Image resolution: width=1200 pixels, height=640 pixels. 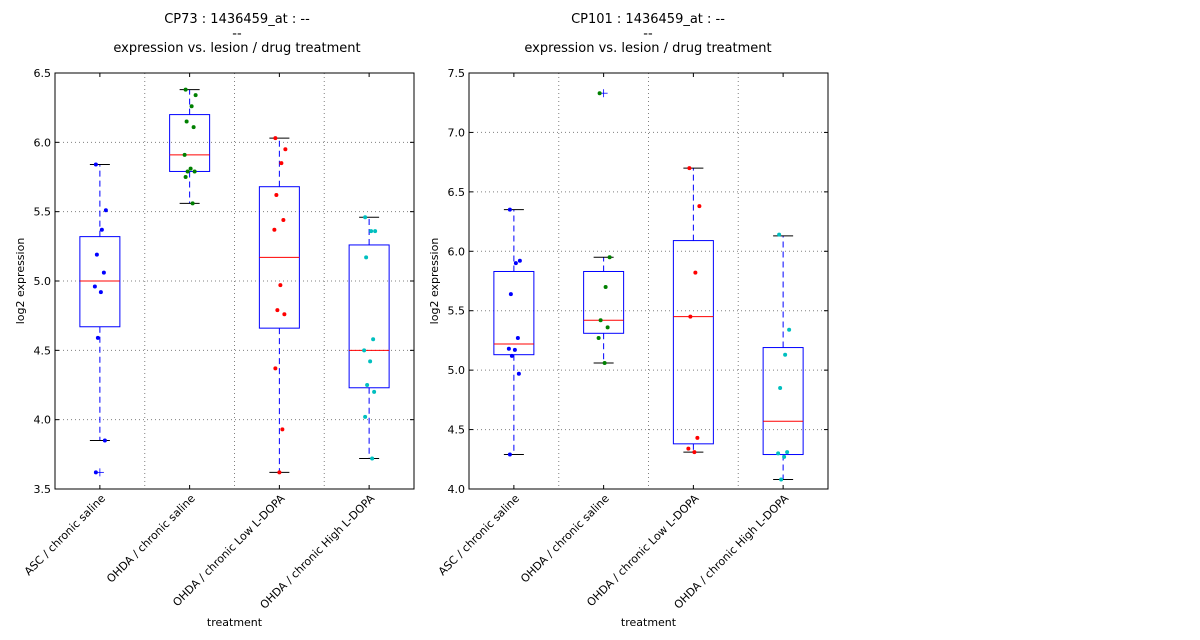 I want to click on y-tick-label: 7.0, so click(x=457, y=132).